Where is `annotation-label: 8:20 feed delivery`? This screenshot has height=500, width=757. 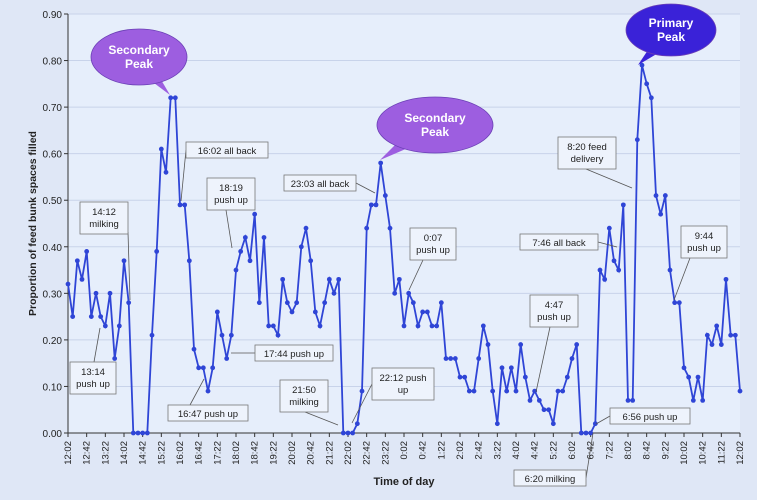 annotation-label: 8:20 feed delivery is located at coordinates (587, 153).